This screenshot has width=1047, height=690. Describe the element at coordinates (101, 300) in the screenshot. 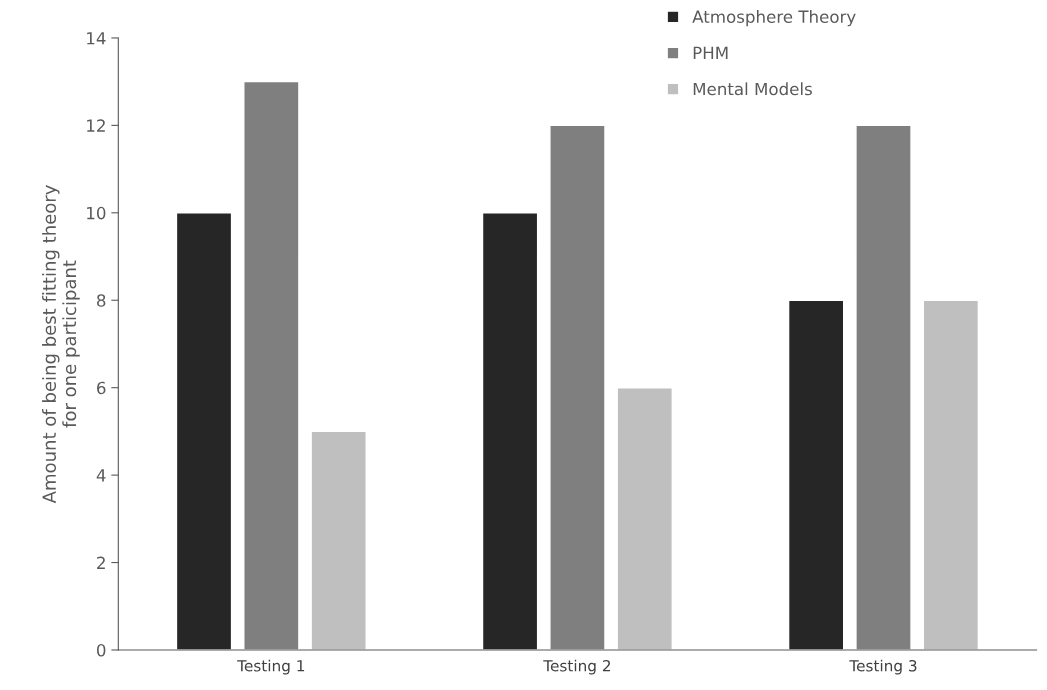

I see `y-tick-label: 8` at that location.